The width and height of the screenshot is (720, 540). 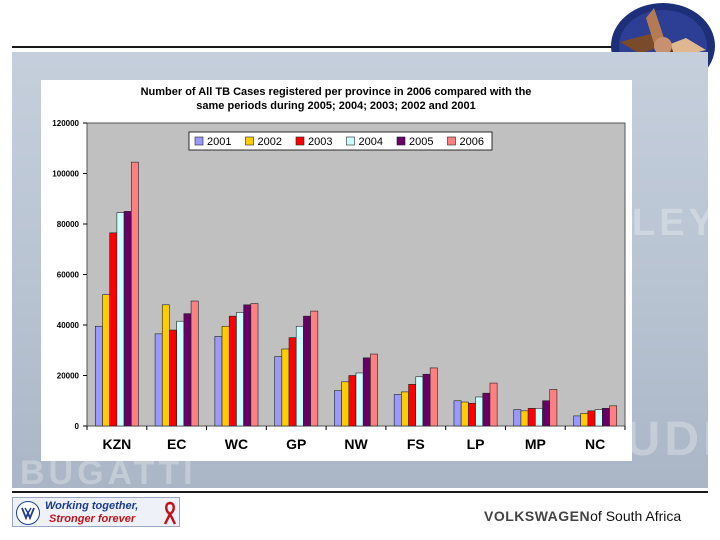 I want to click on y-tick-label: 40000, so click(x=68, y=325).